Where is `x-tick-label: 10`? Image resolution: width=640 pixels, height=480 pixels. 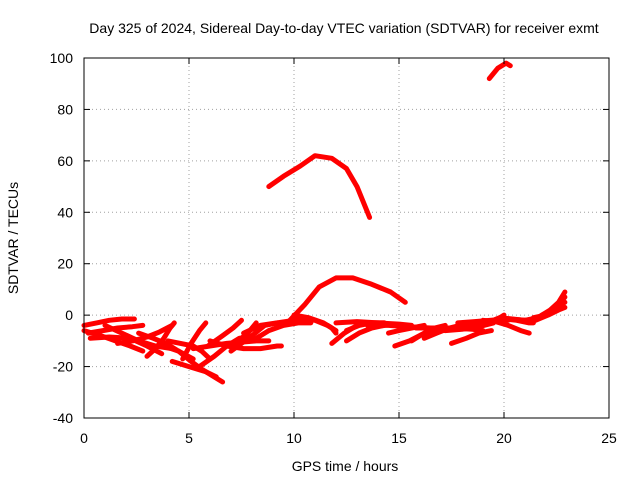
x-tick-label: 10 is located at coordinates (294, 438).